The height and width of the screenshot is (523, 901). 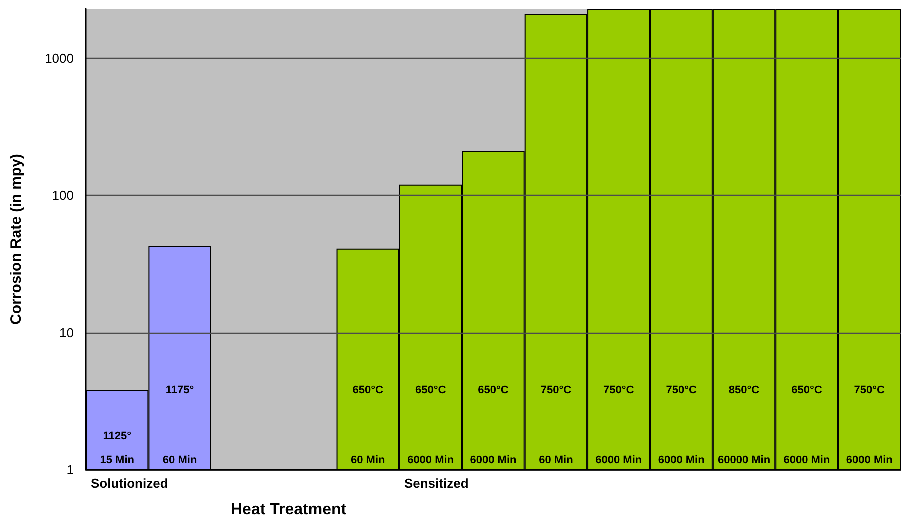 What do you see at coordinates (436, 483) in the screenshot?
I see `text: Sensitized` at bounding box center [436, 483].